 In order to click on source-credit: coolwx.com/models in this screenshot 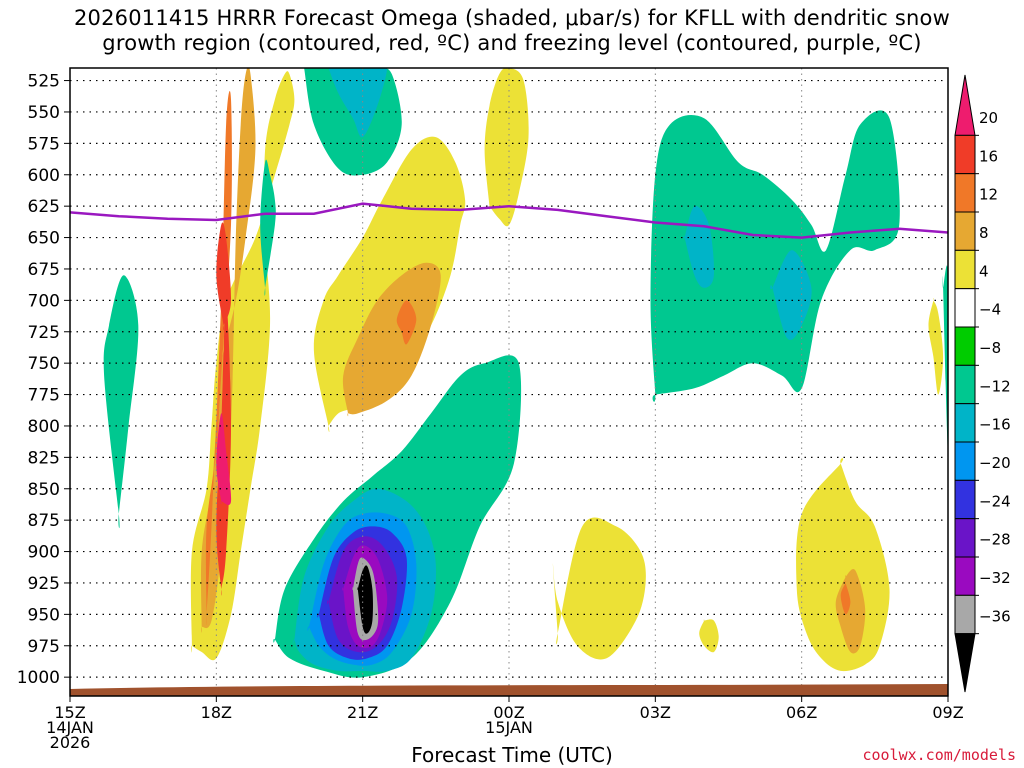, I will do `click(939, 755)`.